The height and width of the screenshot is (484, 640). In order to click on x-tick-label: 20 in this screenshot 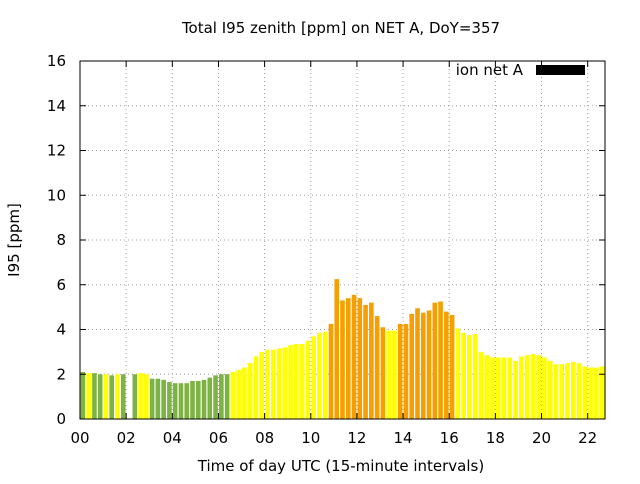, I will do `click(541, 438)`.